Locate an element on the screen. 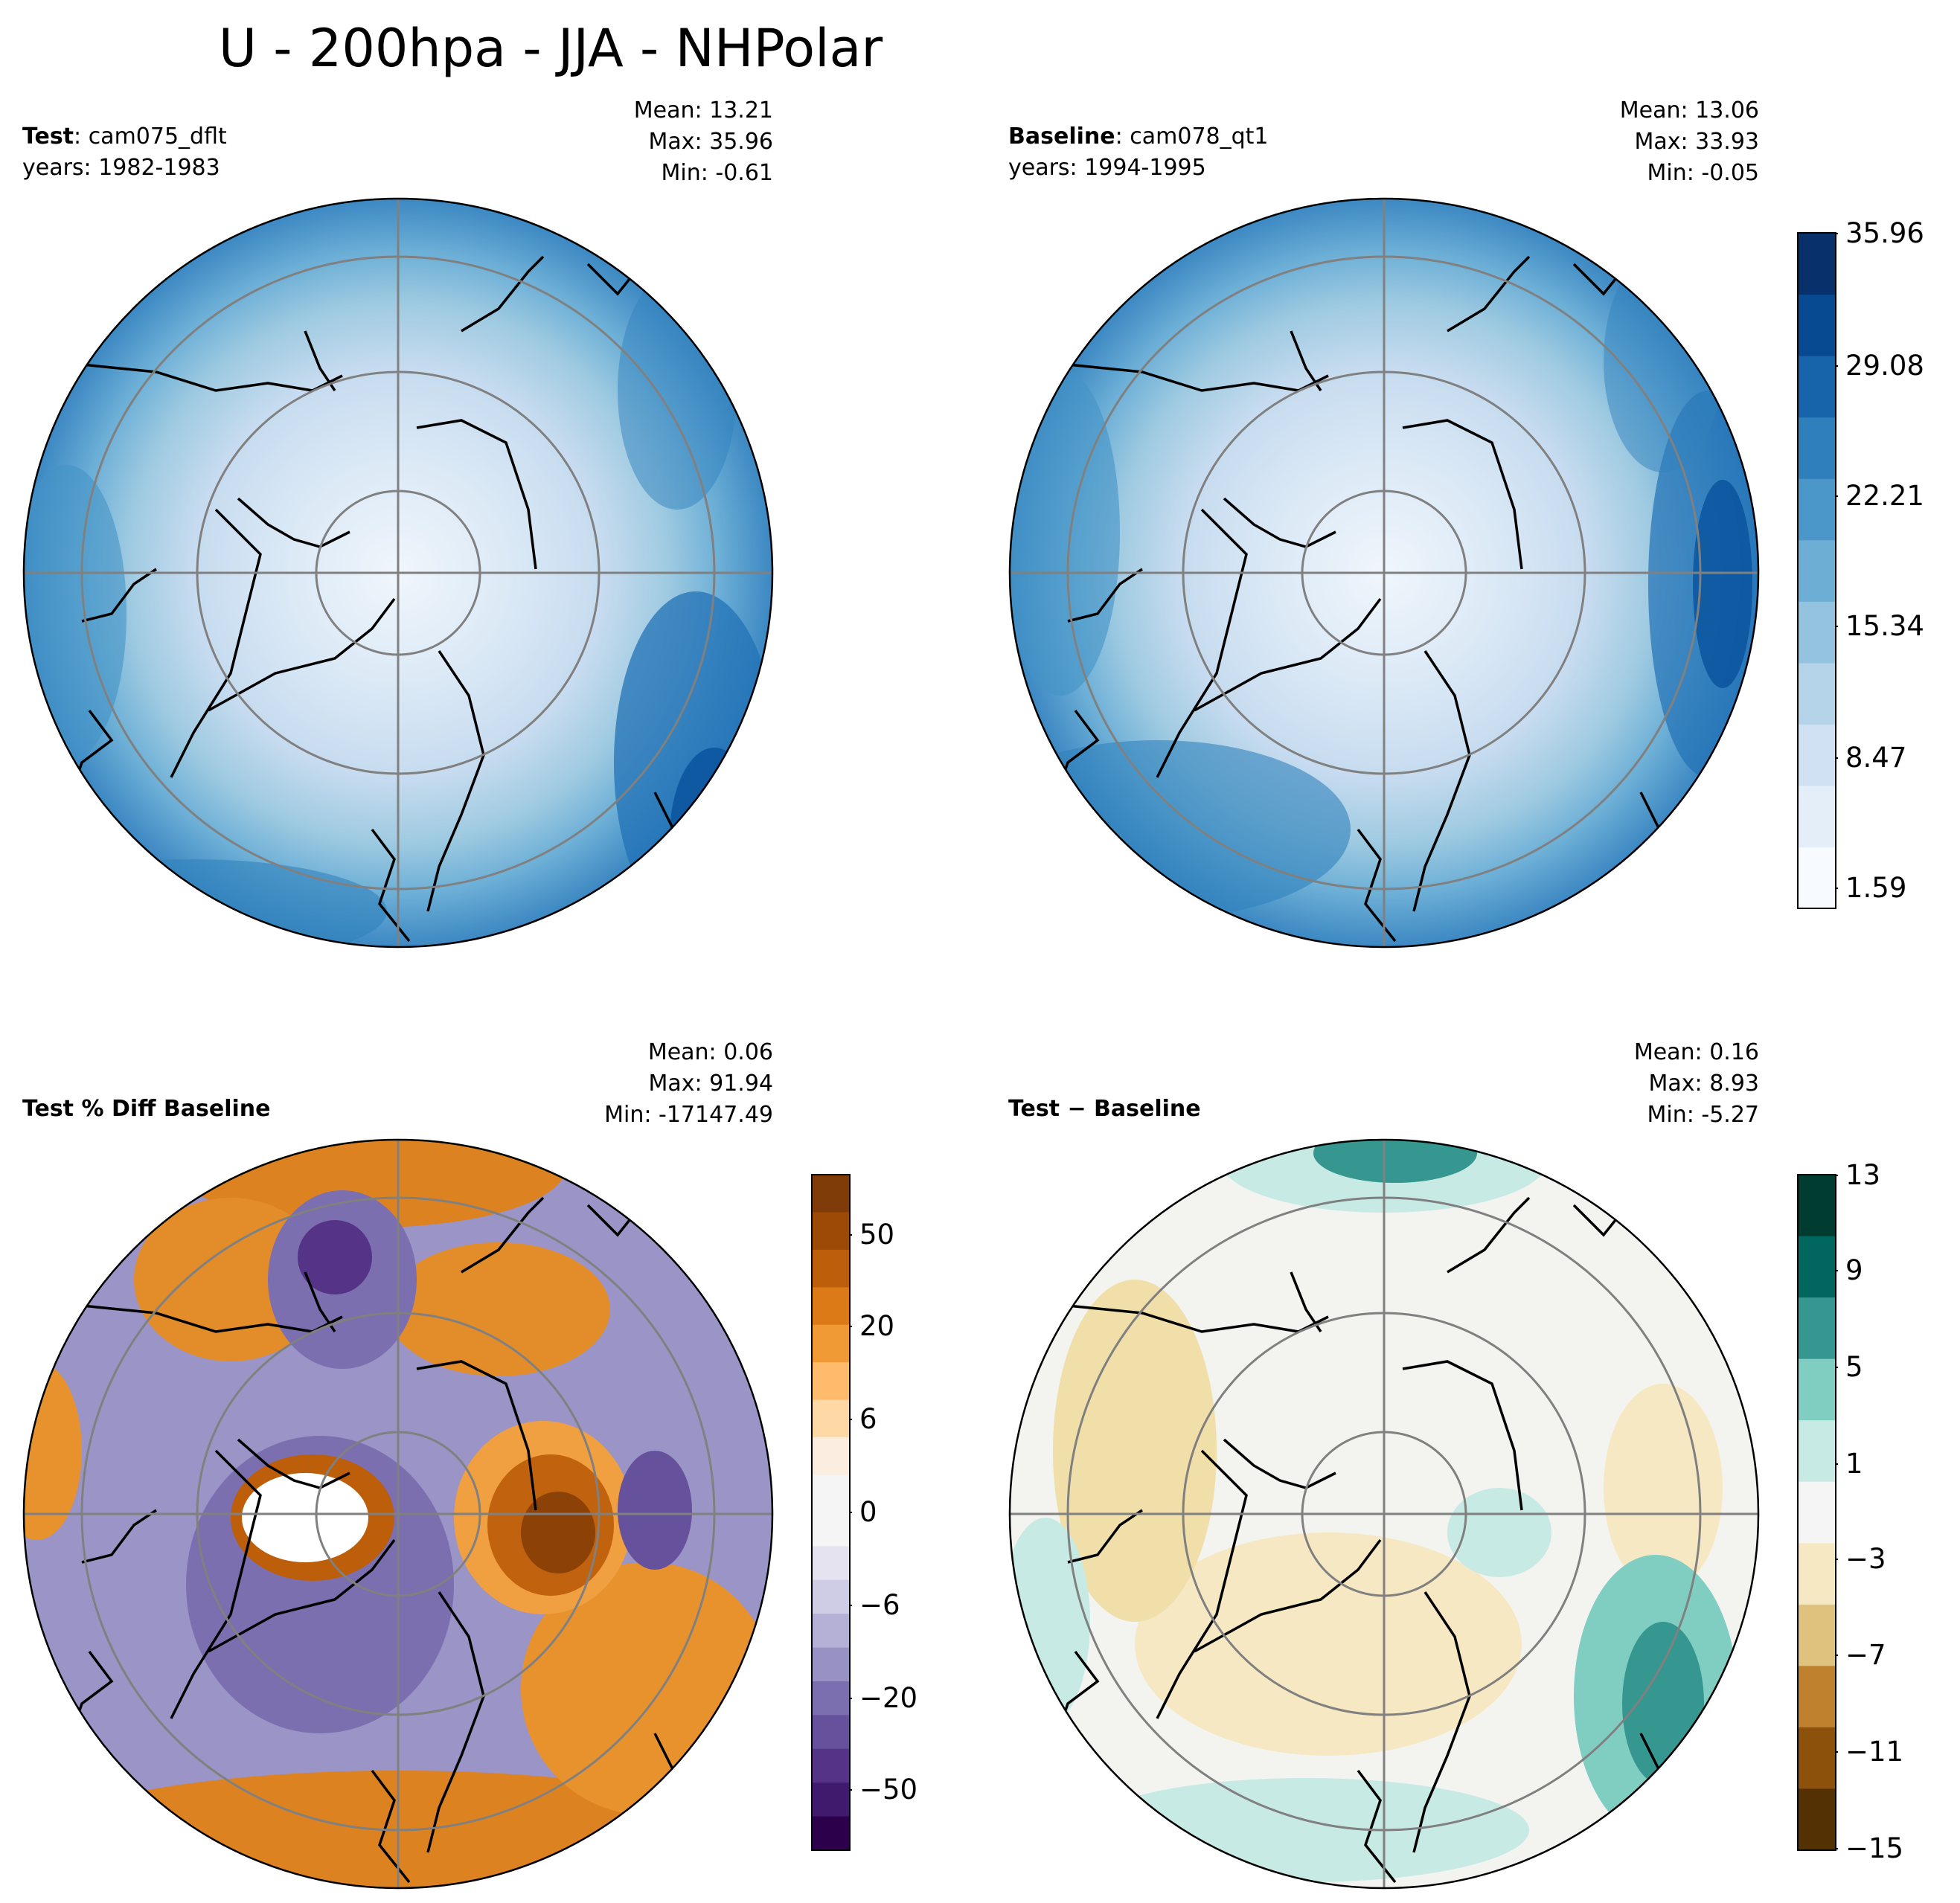 Image resolution: width=1960 pixels, height=1903 pixels. diff-panel-label: Test − Baseline is located at coordinates (1104, 1110).